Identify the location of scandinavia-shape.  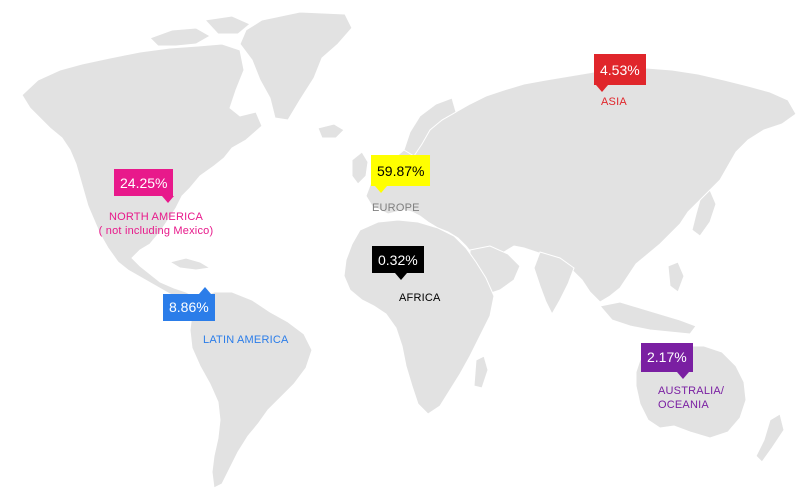
(430, 127).